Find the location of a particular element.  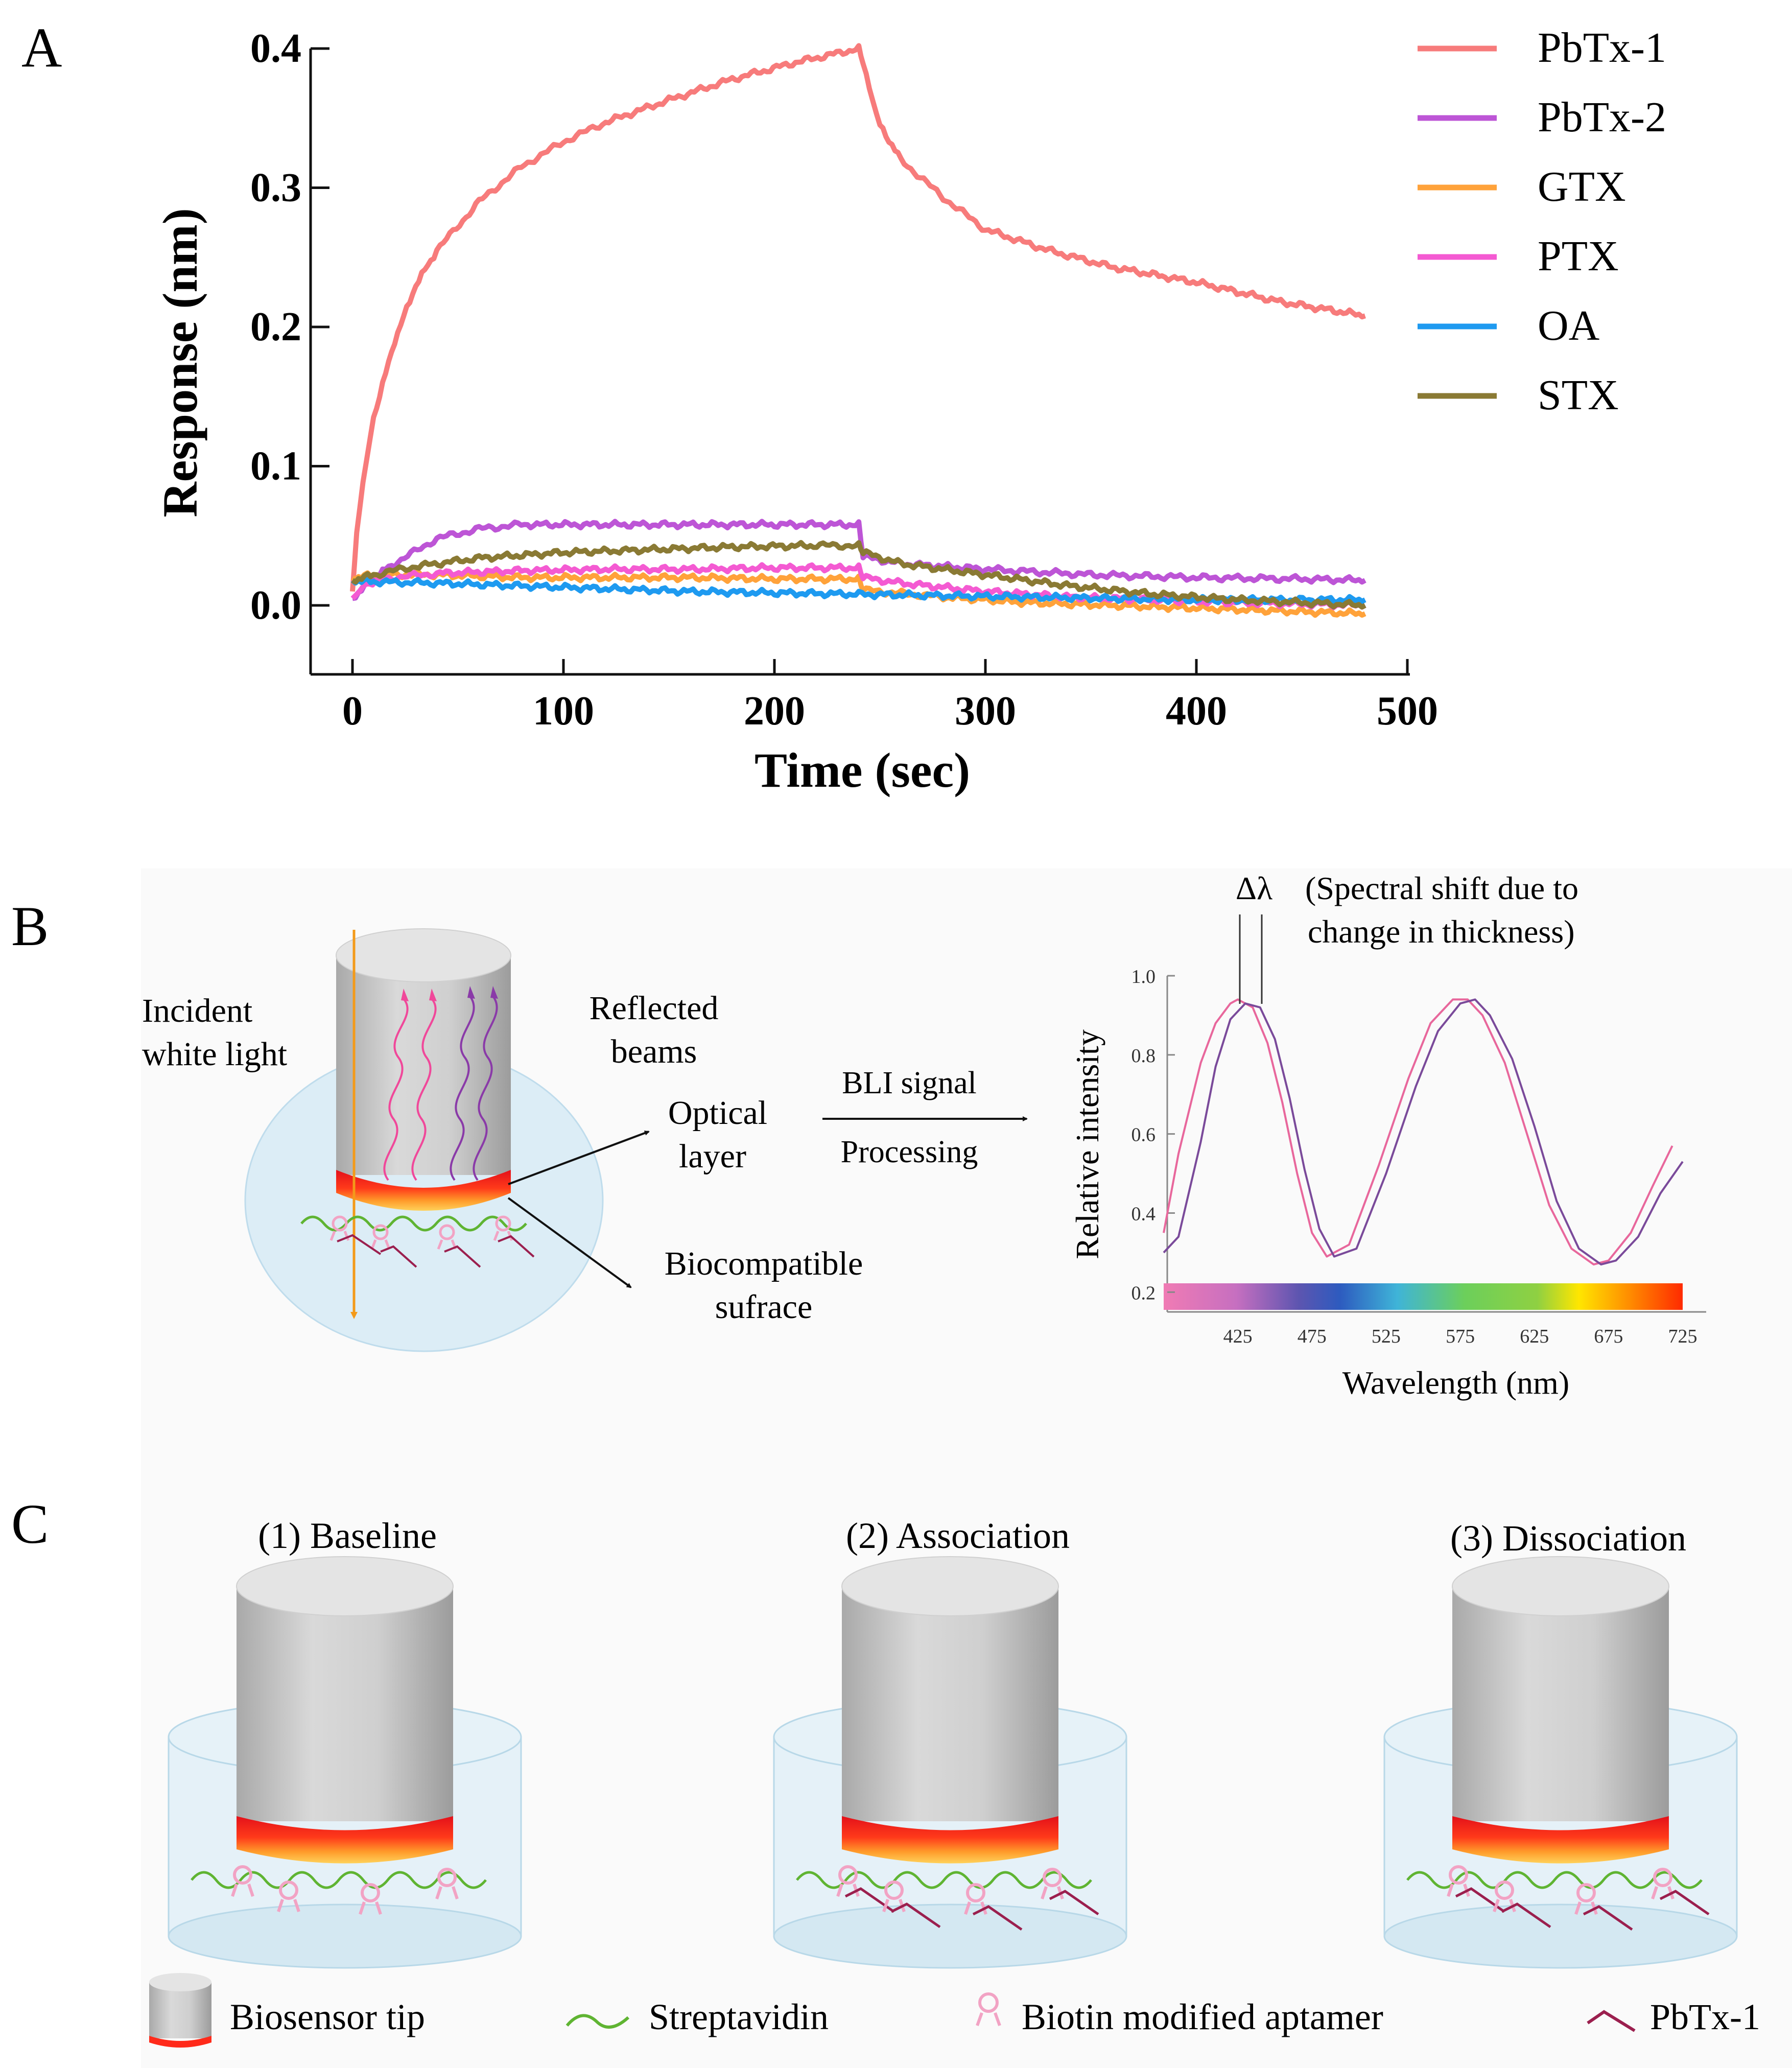

y-tick-label: 0.3 is located at coordinates (276, 188).